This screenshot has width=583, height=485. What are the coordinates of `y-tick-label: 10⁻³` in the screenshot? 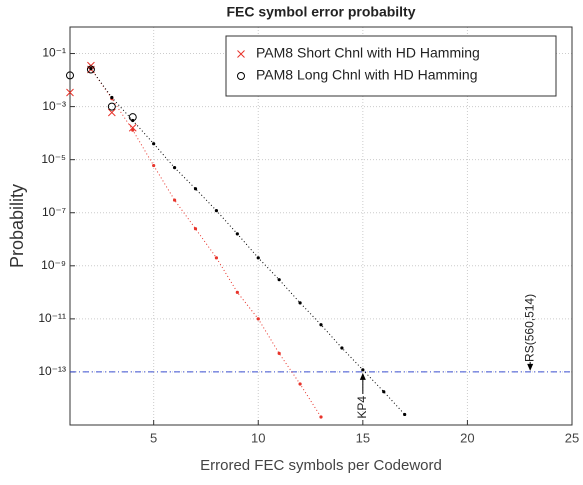 It's located at (54, 106).